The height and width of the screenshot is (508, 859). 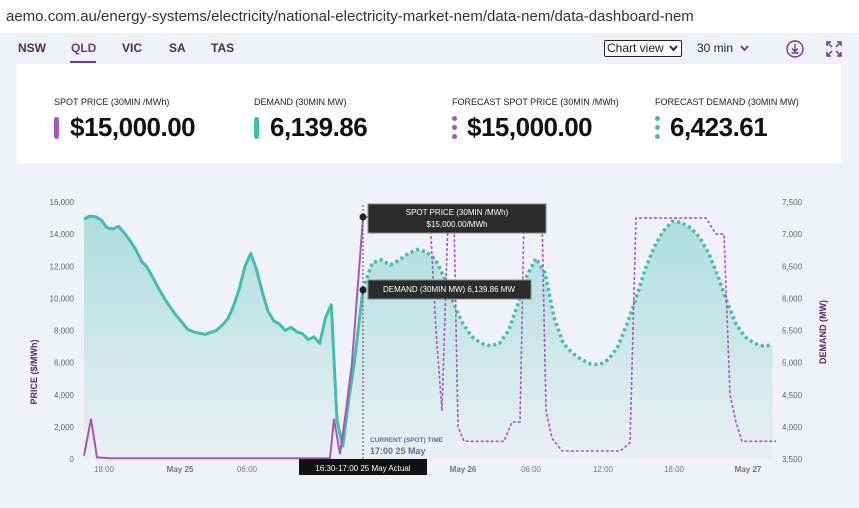 I want to click on left-tick-label: 10,000, so click(x=62, y=298).